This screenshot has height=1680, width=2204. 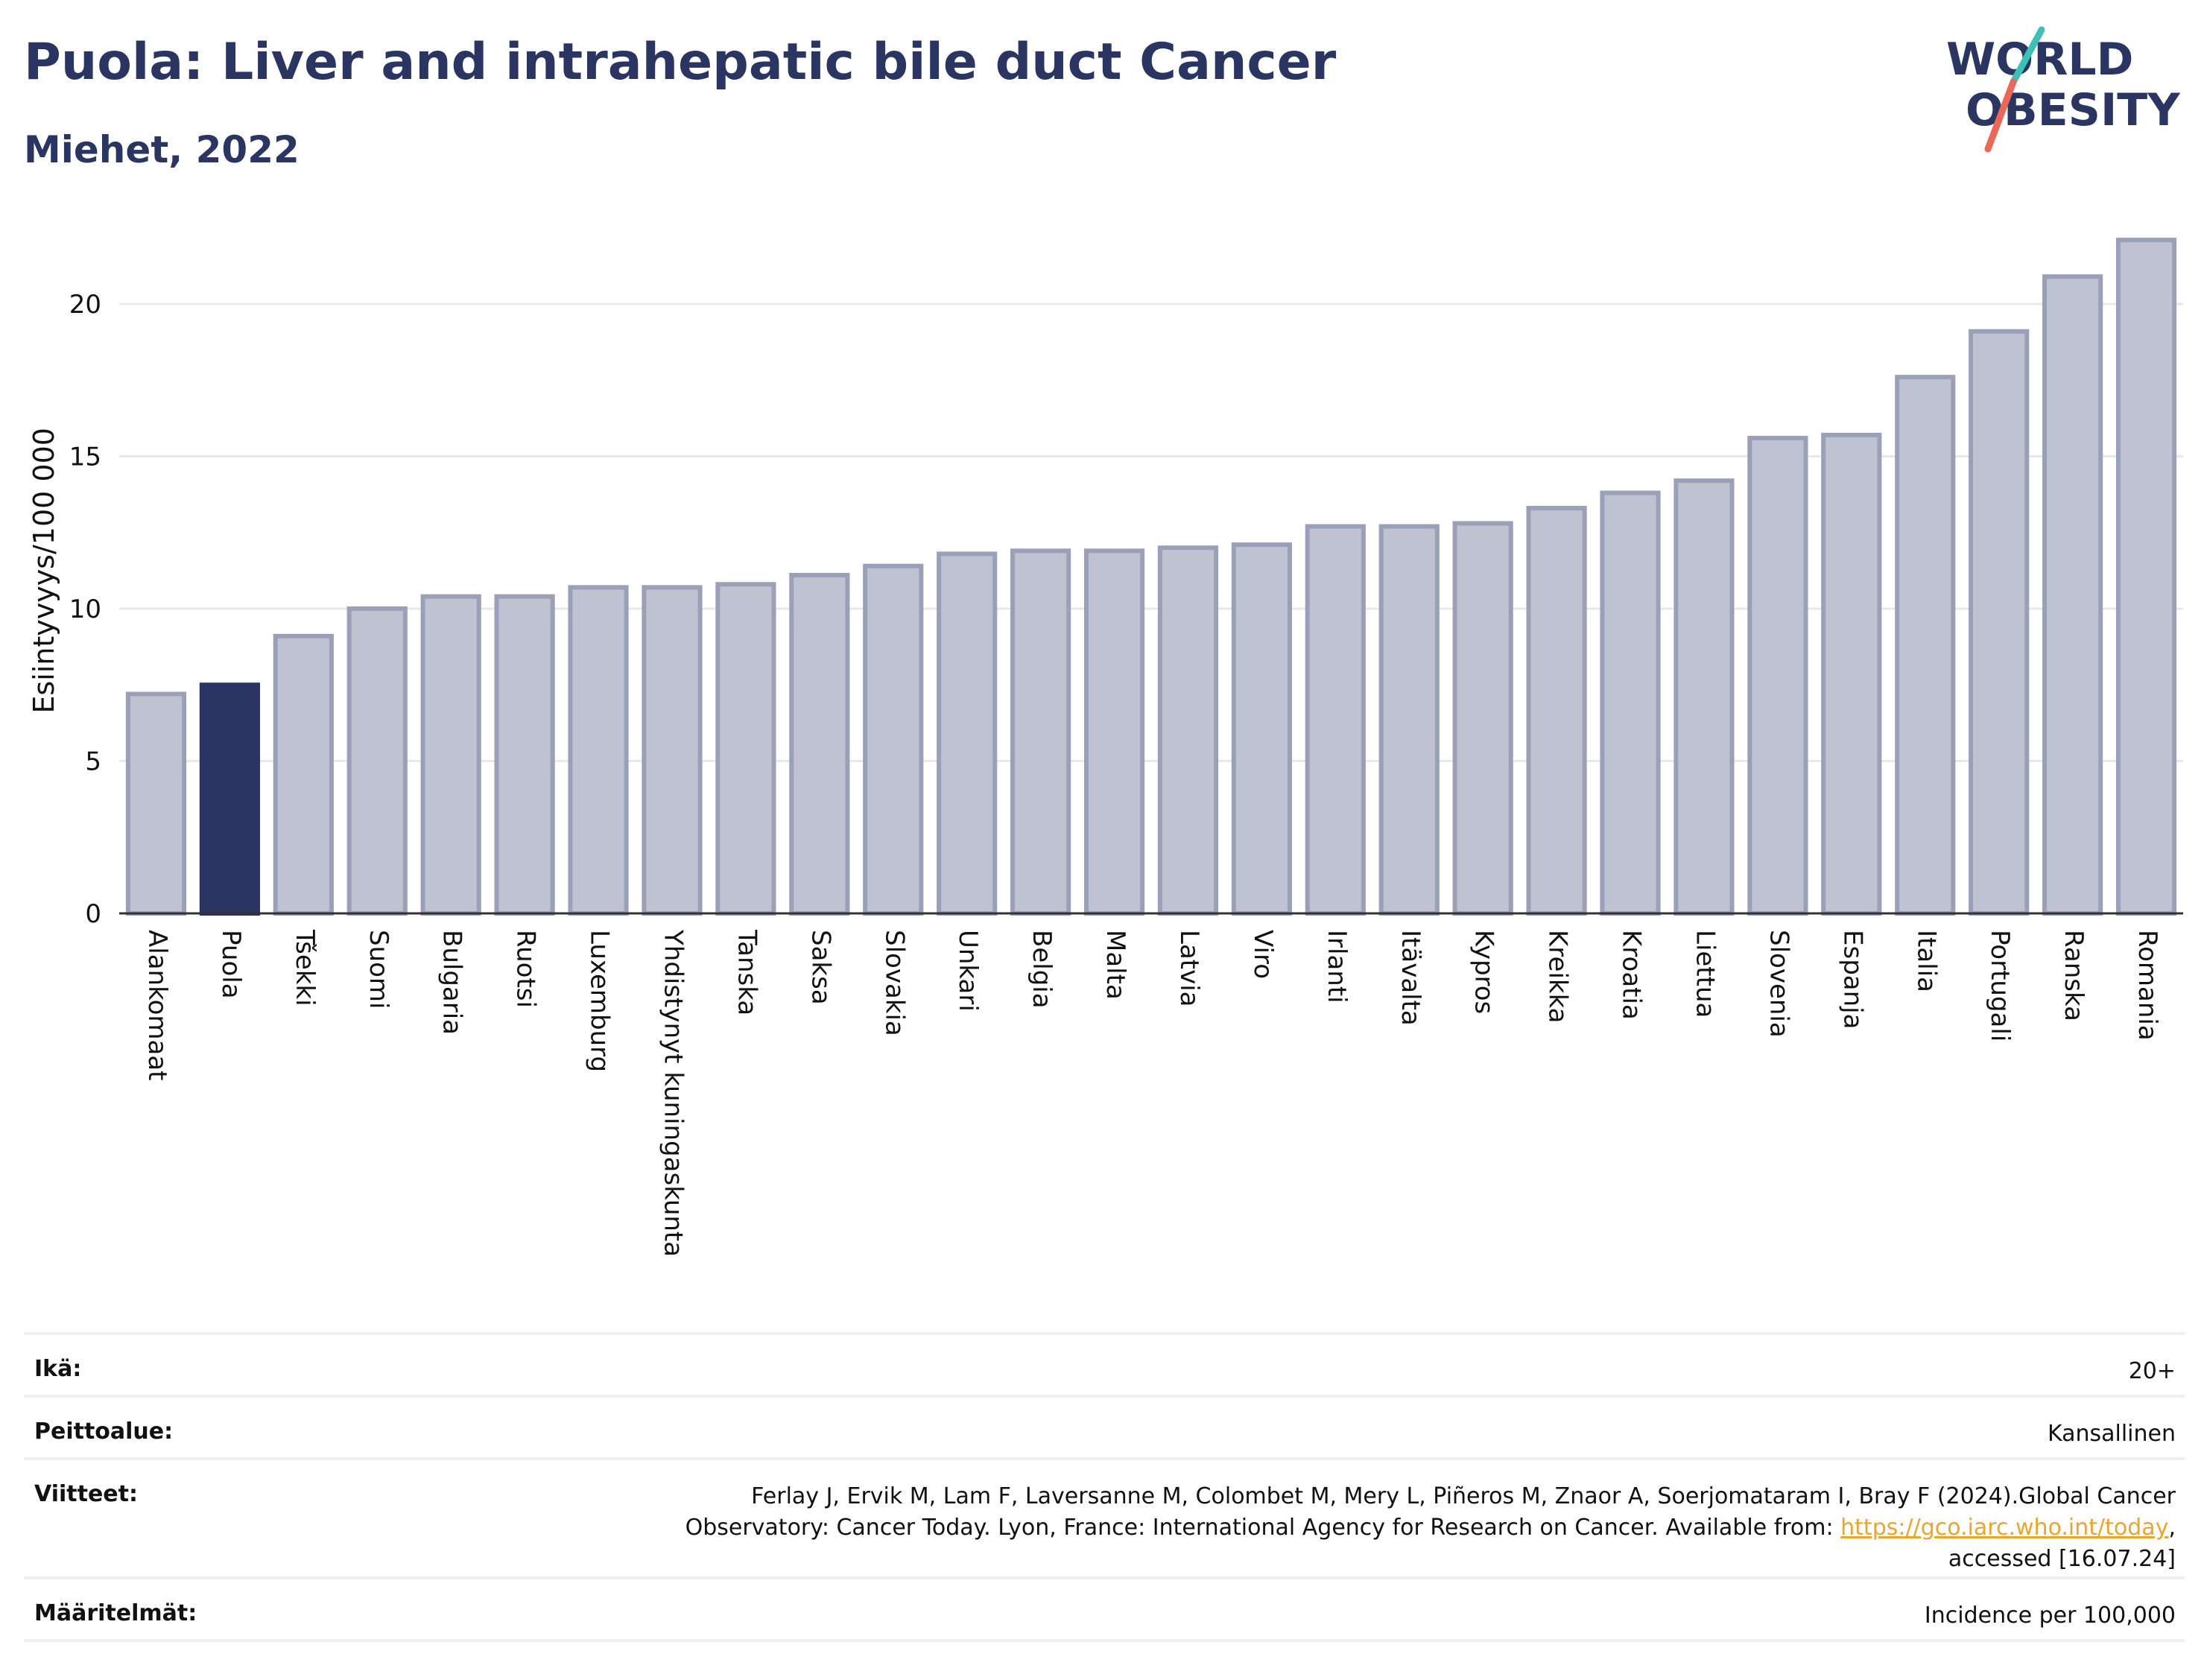 What do you see at coordinates (1337, 967) in the screenshot?
I see `x-tick-label: Irlanti` at bounding box center [1337, 967].